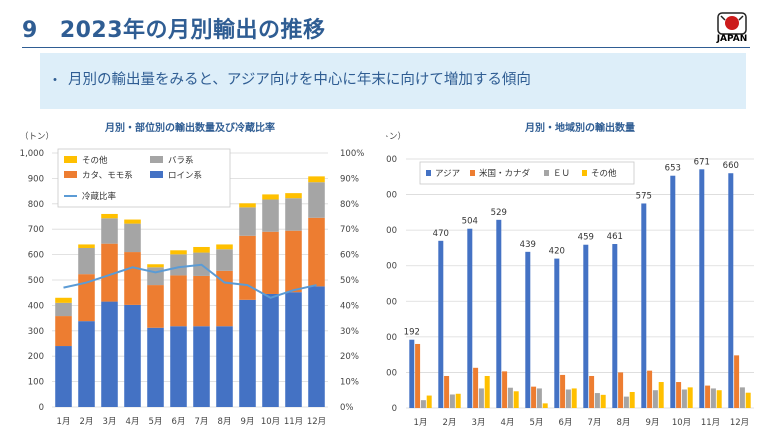 This screenshot has height=442, width=773. What do you see at coordinates (349, 357) in the screenshot?
I see `y2-tick-label: 20%` at bounding box center [349, 357].